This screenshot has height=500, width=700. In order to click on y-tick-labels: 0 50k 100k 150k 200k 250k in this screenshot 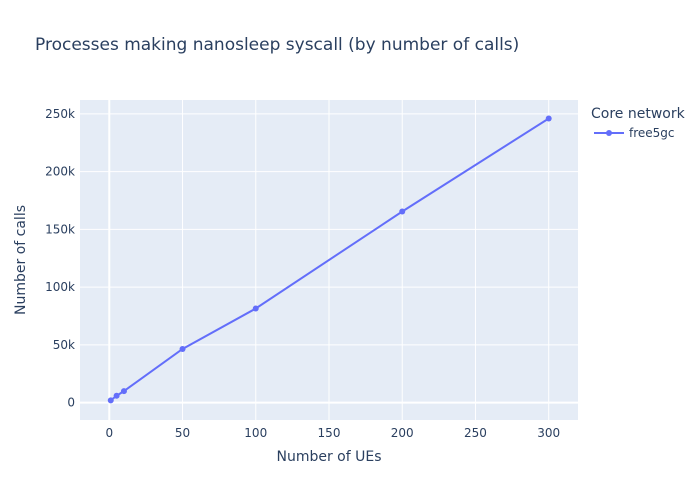, I will do `click(60, 258)`.